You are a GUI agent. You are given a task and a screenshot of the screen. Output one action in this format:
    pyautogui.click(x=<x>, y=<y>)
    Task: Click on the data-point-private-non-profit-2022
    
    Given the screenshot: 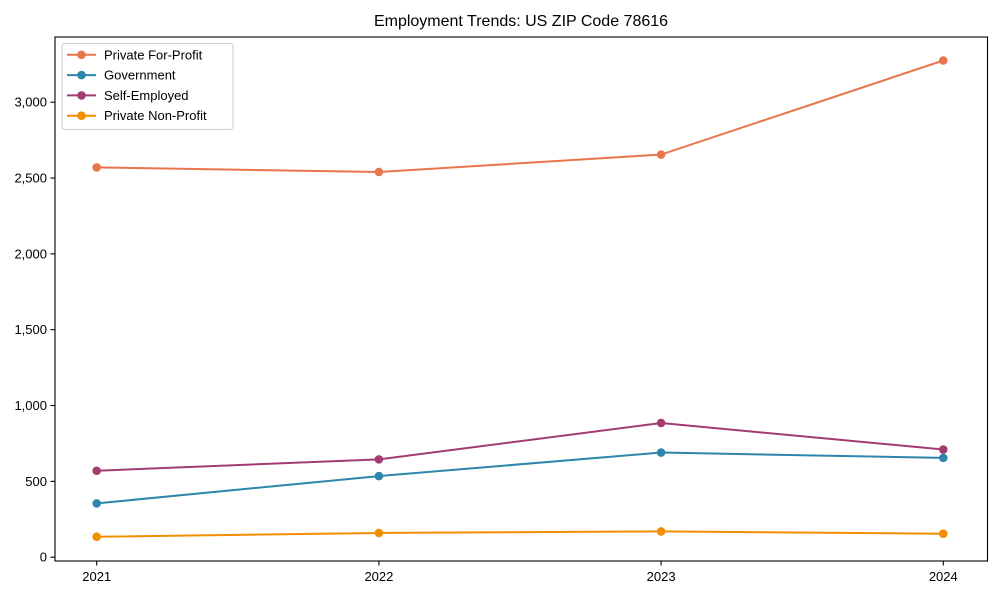 What is the action you would take?
    pyautogui.click(x=379, y=533)
    